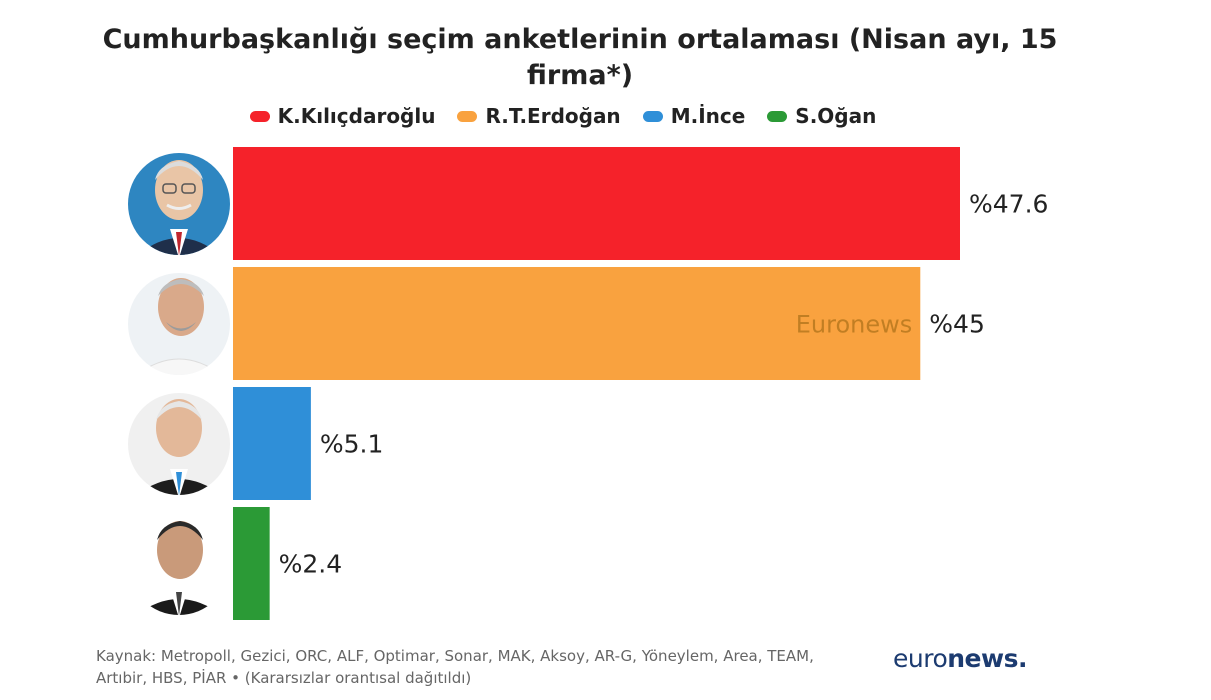 This screenshot has width=1211, height=700. I want to click on bar-ince, so click(272, 443).